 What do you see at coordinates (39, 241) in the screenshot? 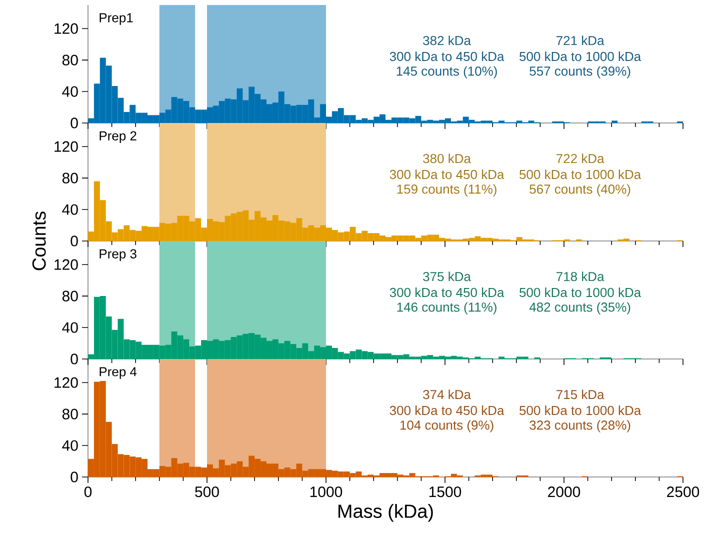
I see `y-axis-title: Counts` at bounding box center [39, 241].